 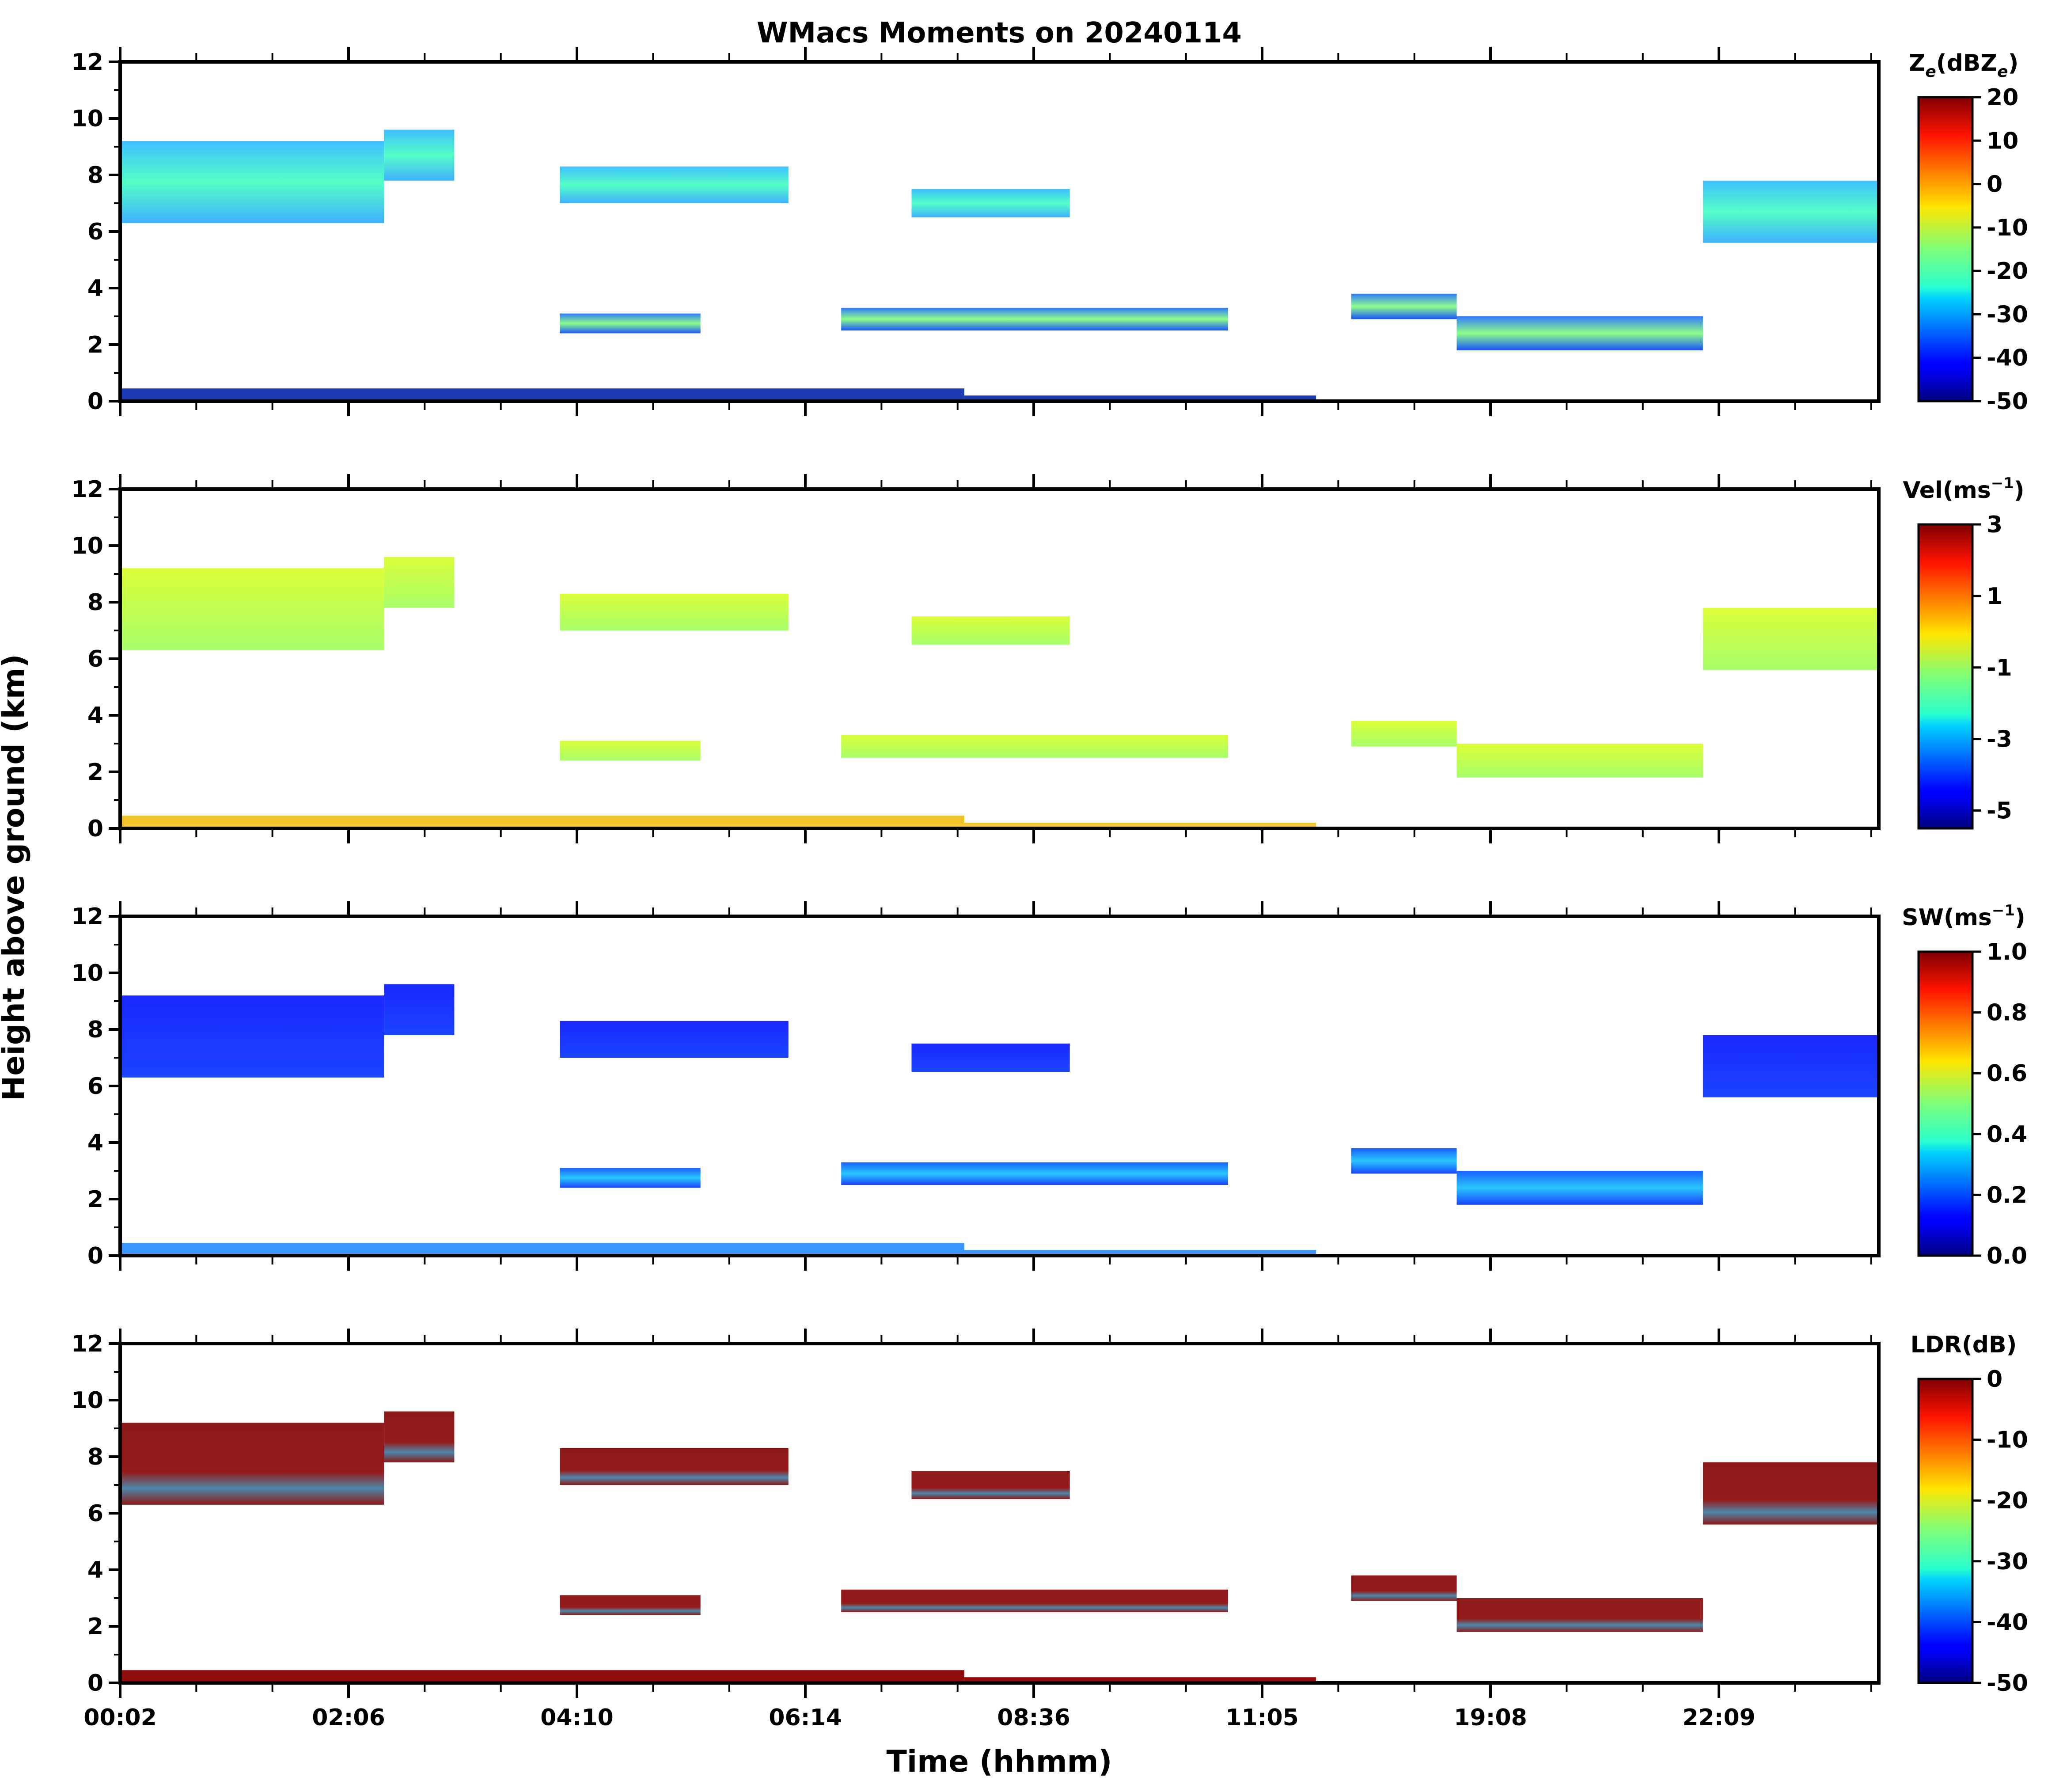 I want to click on colorbar-tick-label: 0.6, so click(x=2007, y=1073).